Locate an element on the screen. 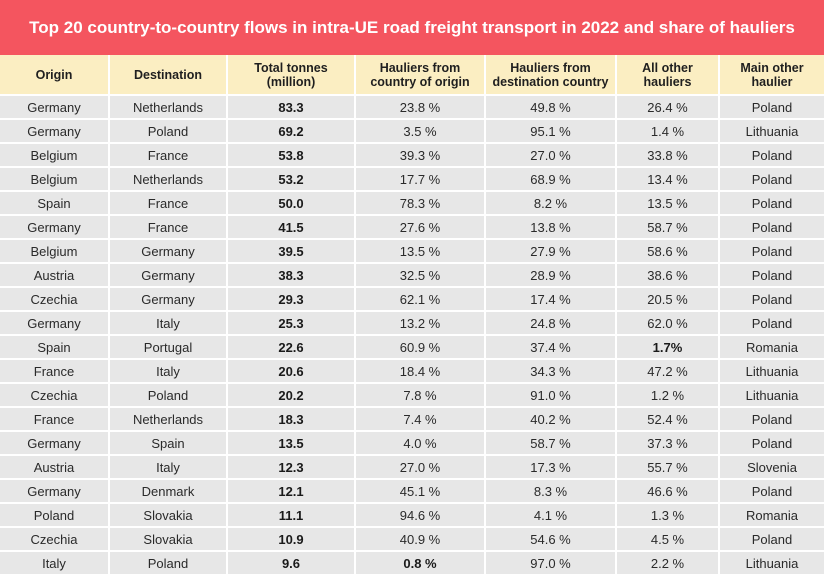 Image resolution: width=824 pixels, height=580 pixels. other-hauliers-cell: 13.4 % is located at coordinates (668, 180).